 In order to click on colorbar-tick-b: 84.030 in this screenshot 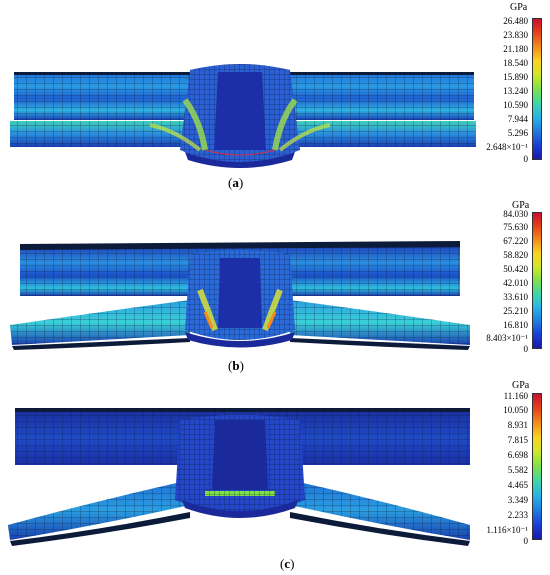, I will do `click(515, 214)`.